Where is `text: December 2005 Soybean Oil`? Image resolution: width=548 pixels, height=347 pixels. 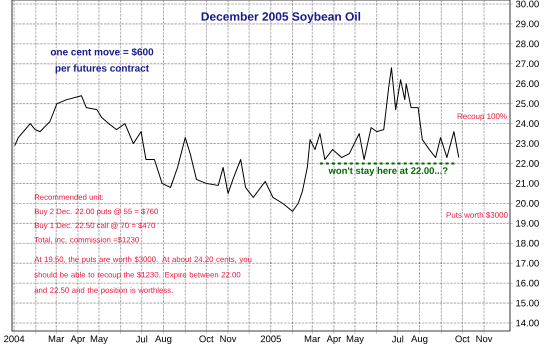 text: December 2005 Soybean Oil is located at coordinates (281, 18).